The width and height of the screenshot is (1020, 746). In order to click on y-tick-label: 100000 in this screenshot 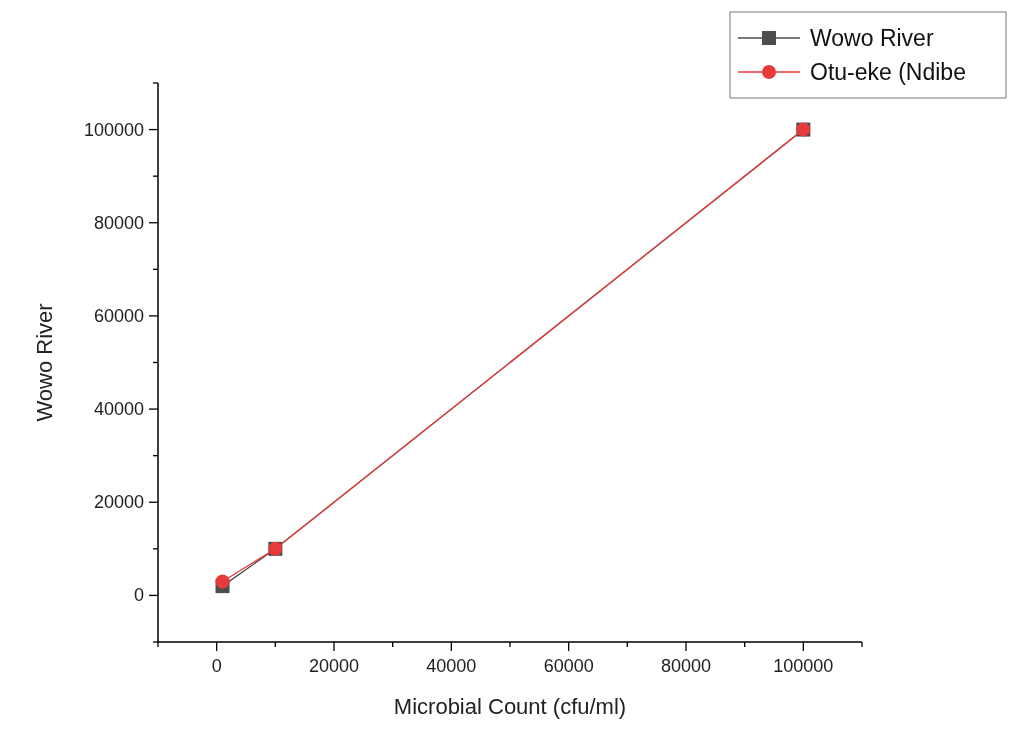, I will do `click(113, 129)`.